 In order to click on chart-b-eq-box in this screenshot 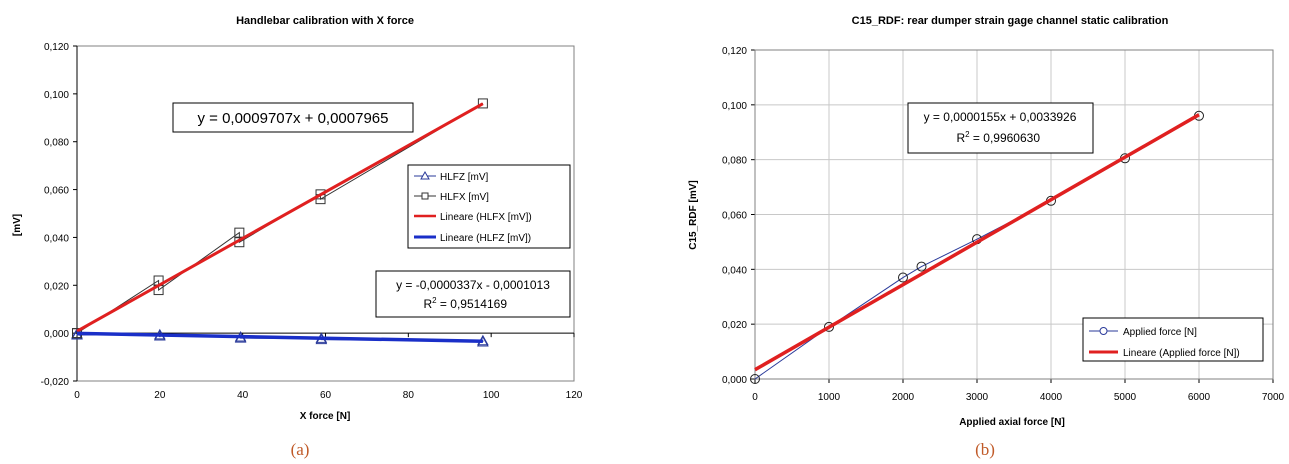, I will do `click(1000, 128)`.